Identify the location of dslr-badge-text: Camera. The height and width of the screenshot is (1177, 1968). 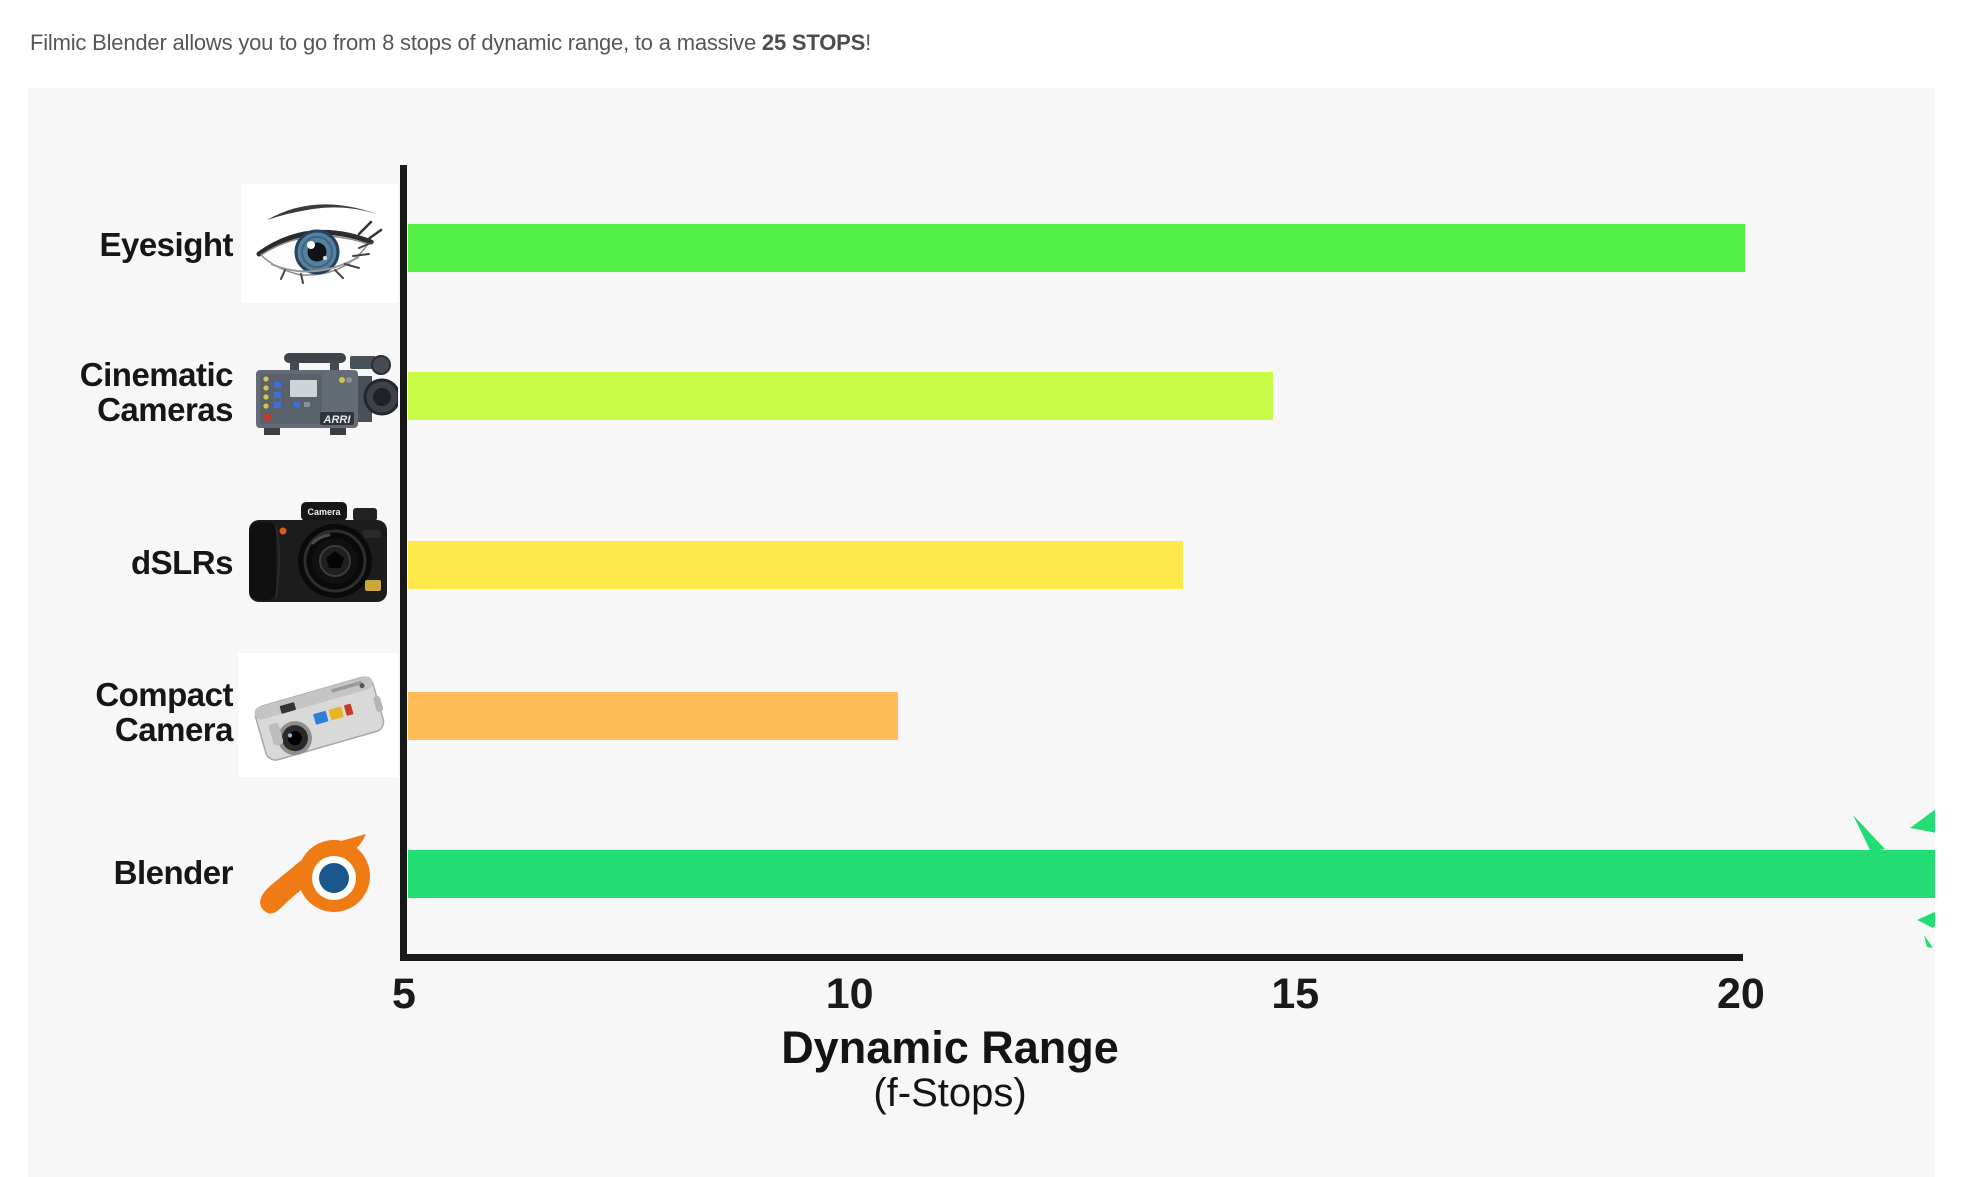
(324, 512).